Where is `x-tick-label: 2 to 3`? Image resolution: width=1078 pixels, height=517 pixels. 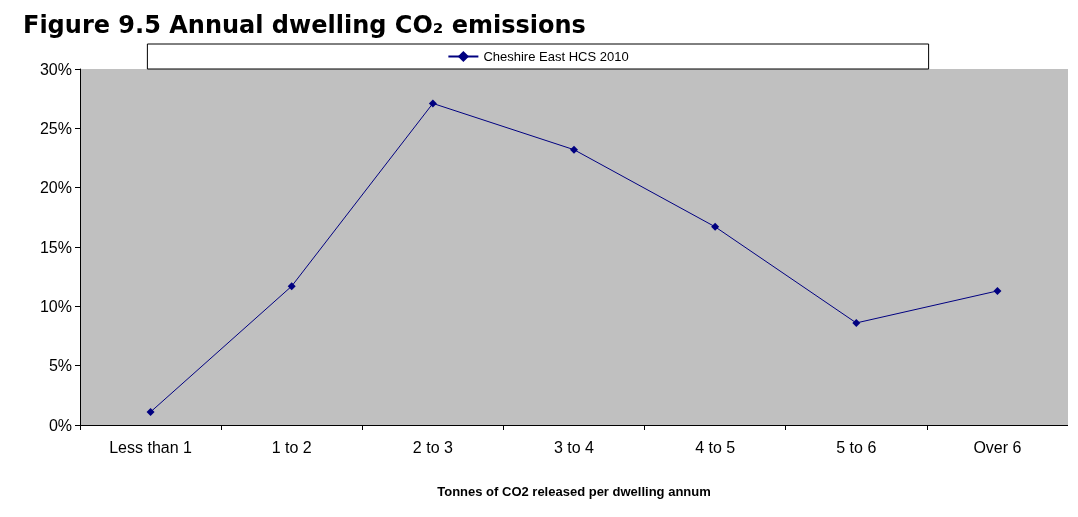 x-tick-label: 2 to 3 is located at coordinates (432, 447).